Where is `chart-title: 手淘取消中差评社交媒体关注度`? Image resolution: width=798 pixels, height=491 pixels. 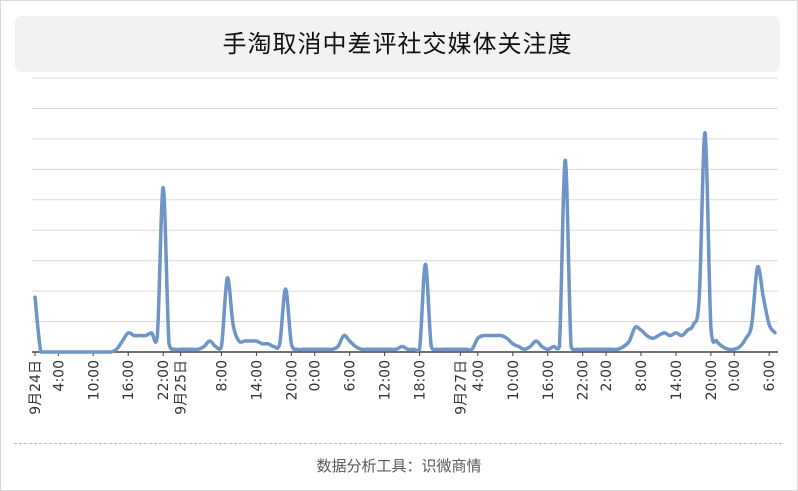 chart-title: 手淘取消中差评社交媒体关注度 is located at coordinates (397, 44).